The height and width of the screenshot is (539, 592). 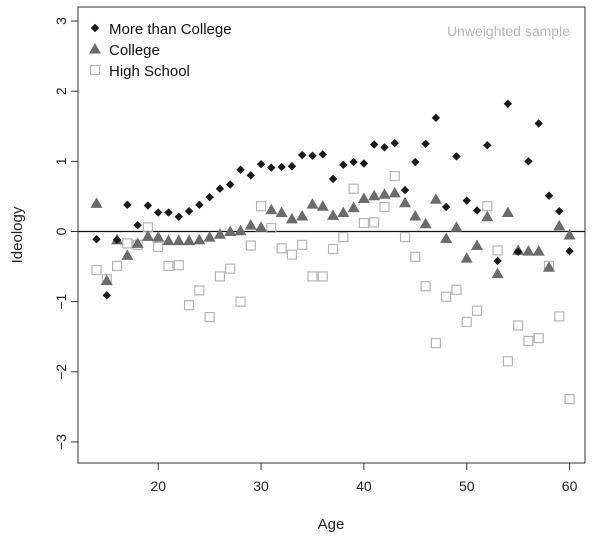 I want to click on y-axis: 3 2 1 0 −1 −2 −3, so click(x=65, y=233).